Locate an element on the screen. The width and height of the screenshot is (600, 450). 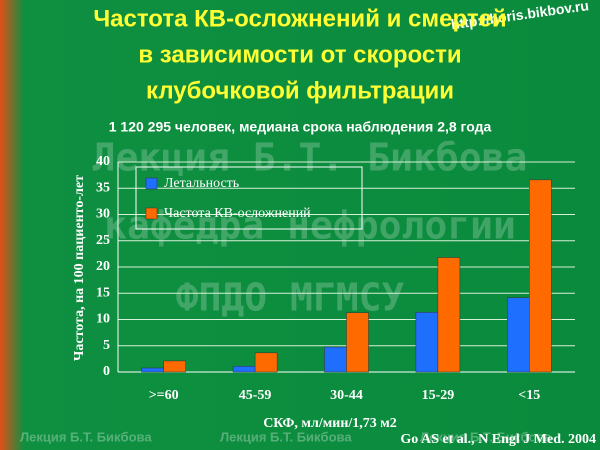
x-axis-title: СКФ, мл/мин/1,73 м2 is located at coordinates (330, 423).